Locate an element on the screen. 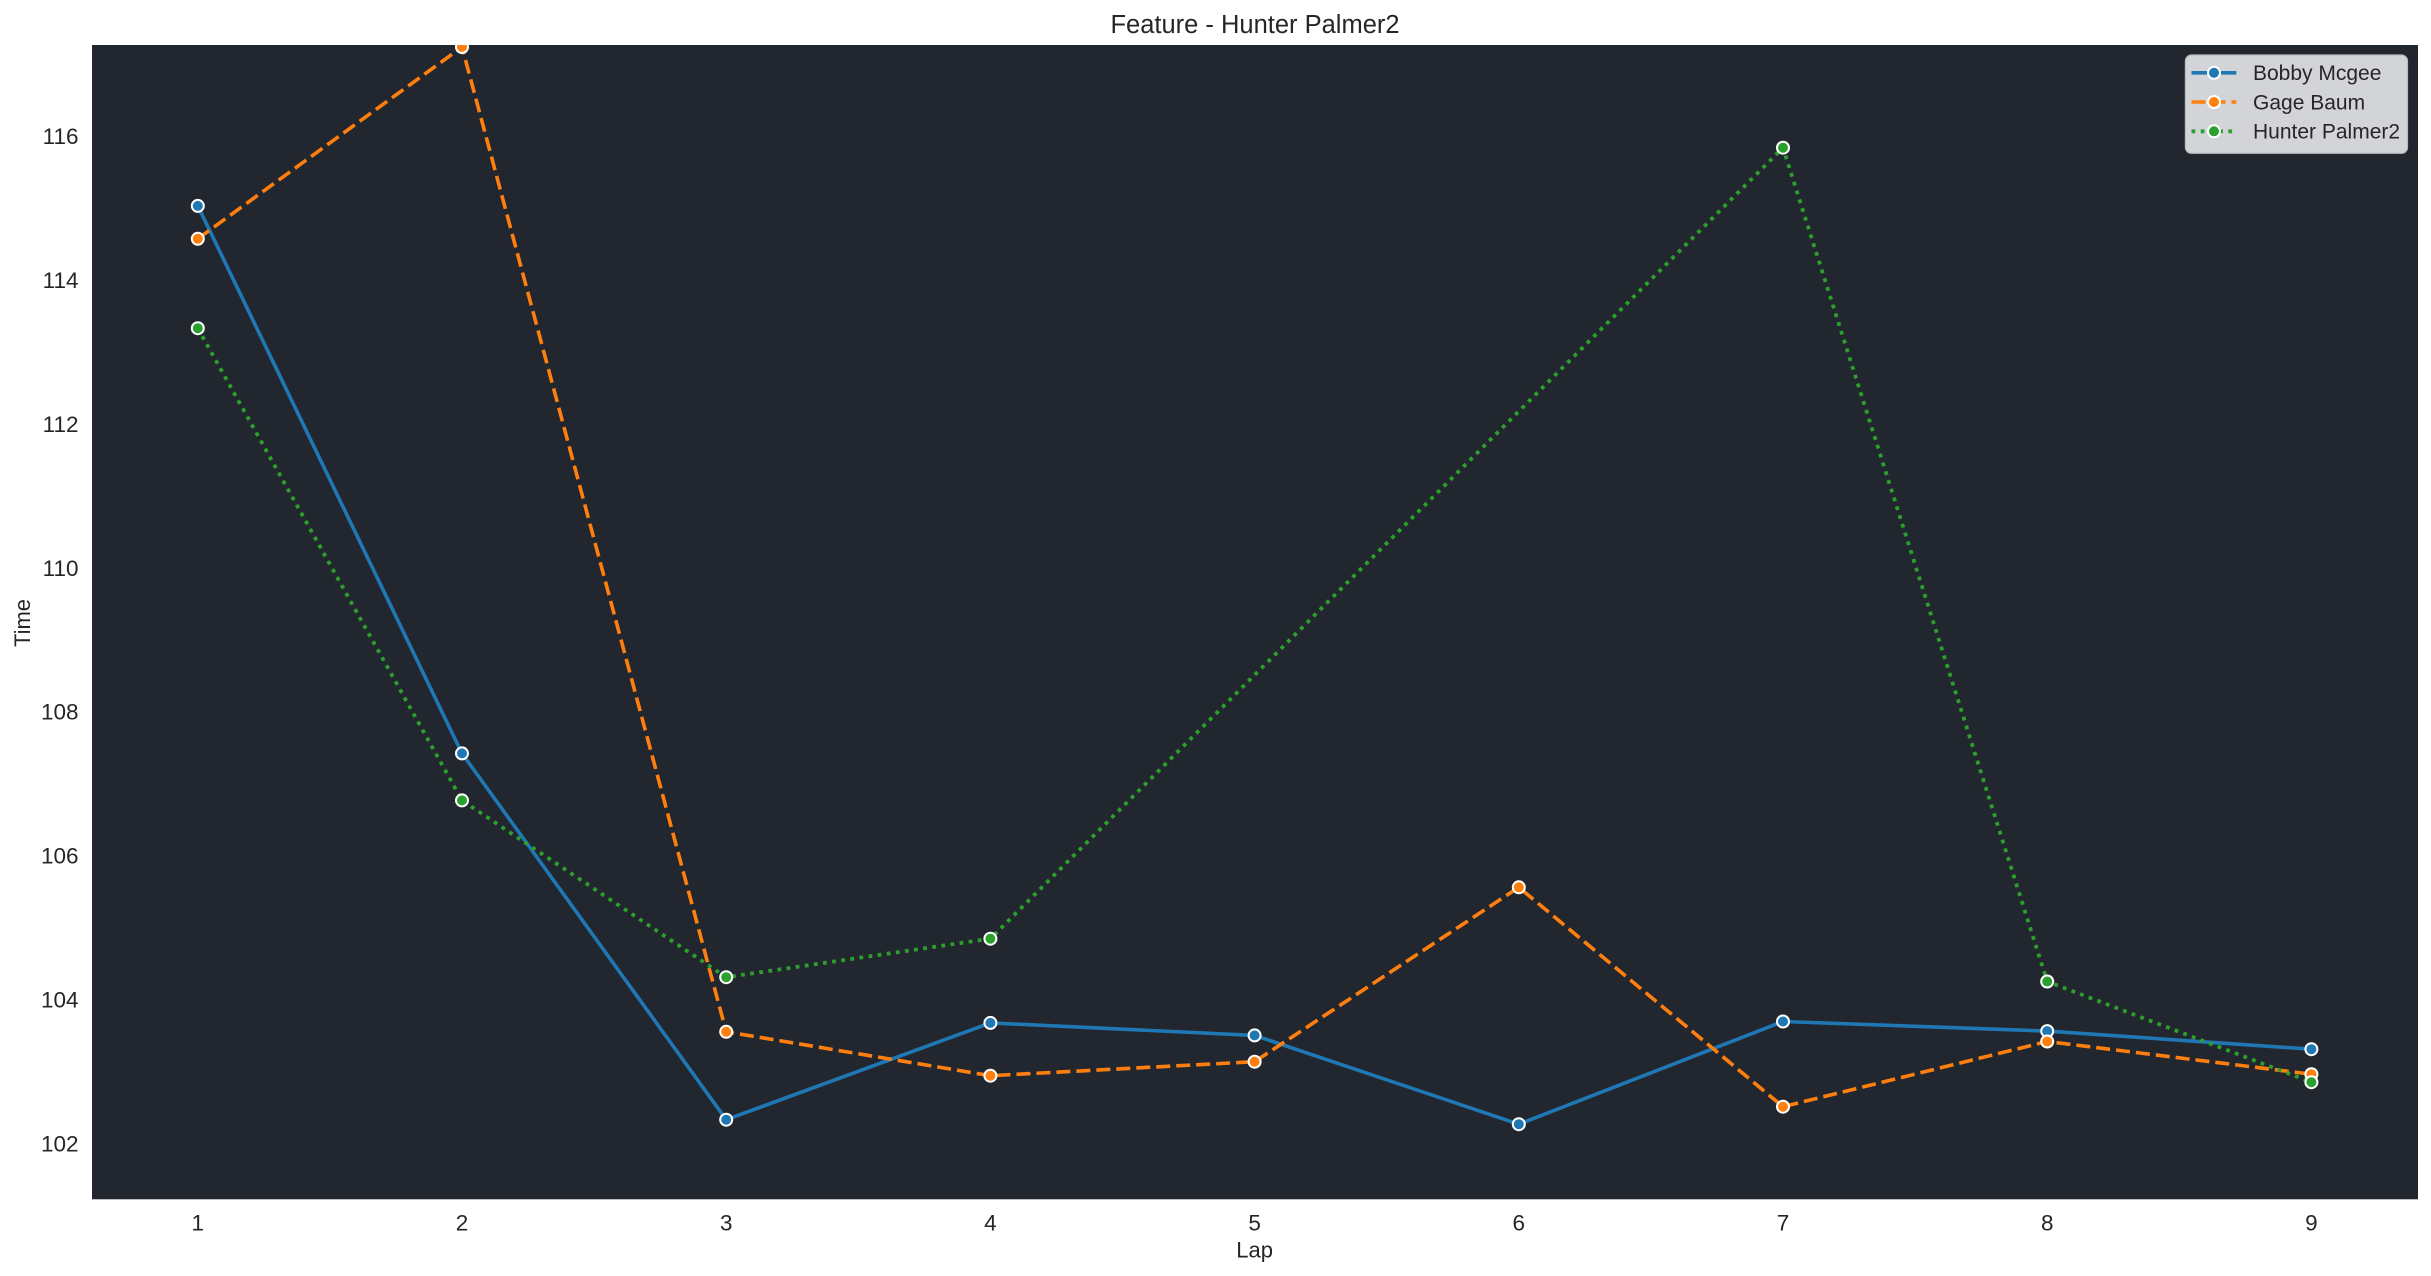 The width and height of the screenshot is (2431, 1276). svg-text: Time is located at coordinates (22, 623).